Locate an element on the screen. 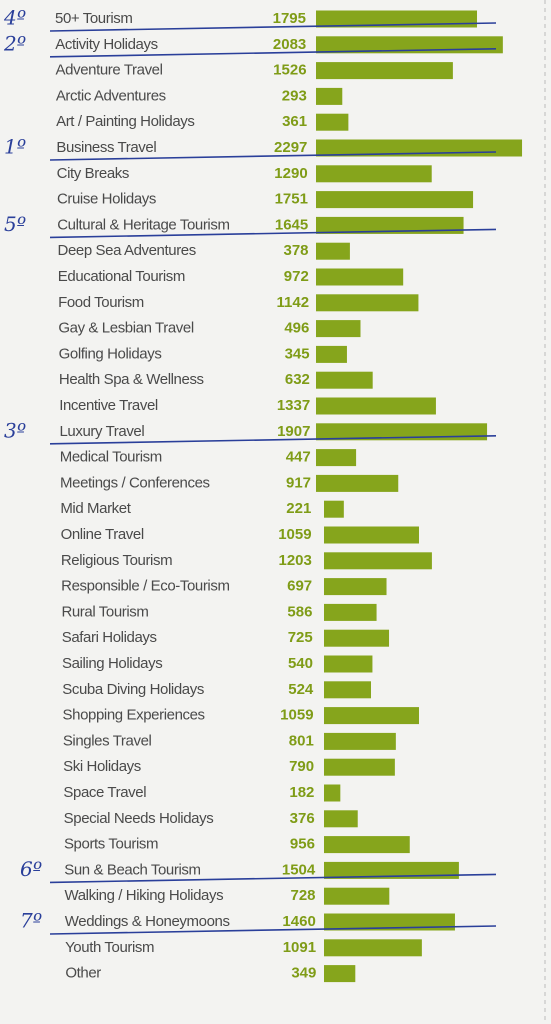  value-label: 697 is located at coordinates (299, 586).